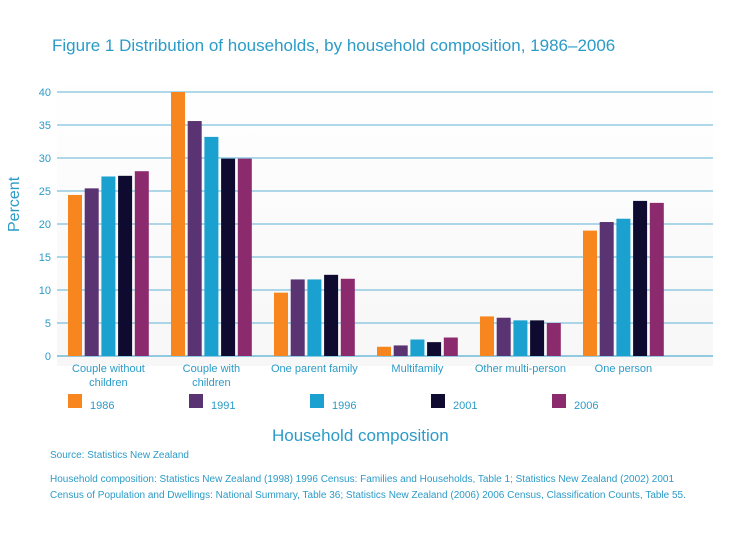 This screenshot has width=735, height=550. I want to click on y-tick-label: 10, so click(45, 291).